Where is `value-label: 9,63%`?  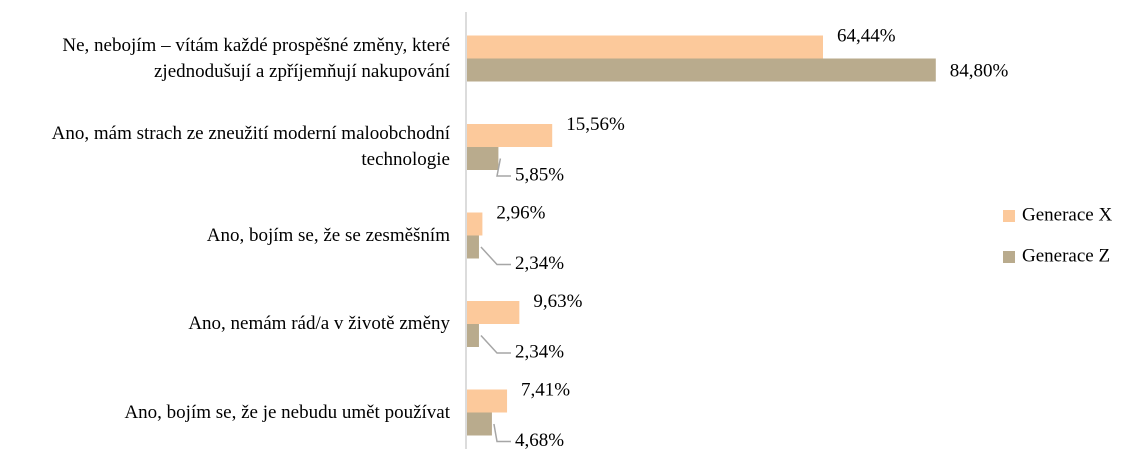
value-label: 9,63% is located at coordinates (557, 301).